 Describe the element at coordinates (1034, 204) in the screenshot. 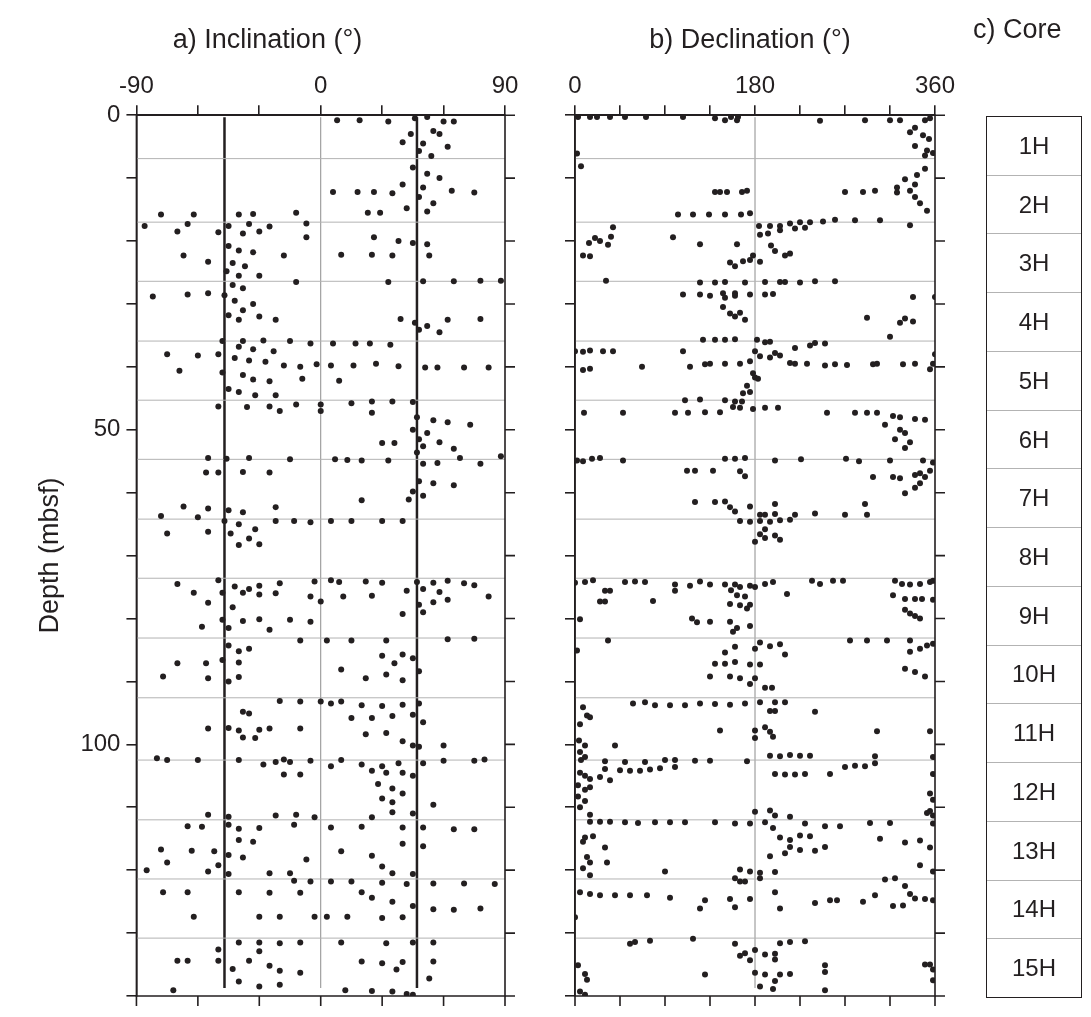

I see `text: 2H` at that location.